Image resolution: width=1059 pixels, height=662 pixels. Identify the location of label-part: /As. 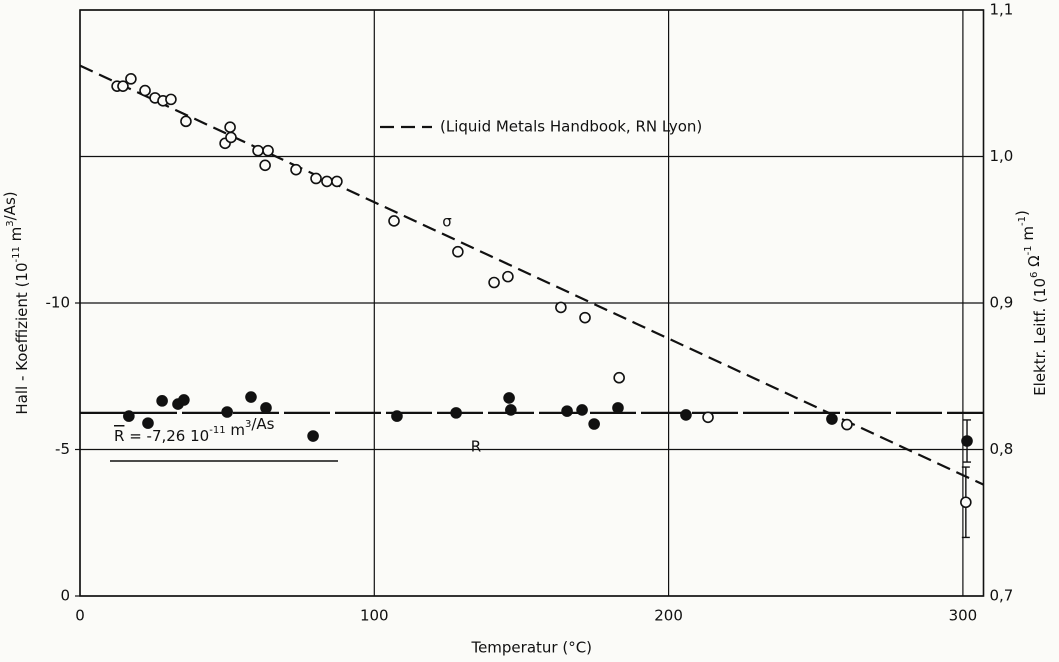
(262, 424).